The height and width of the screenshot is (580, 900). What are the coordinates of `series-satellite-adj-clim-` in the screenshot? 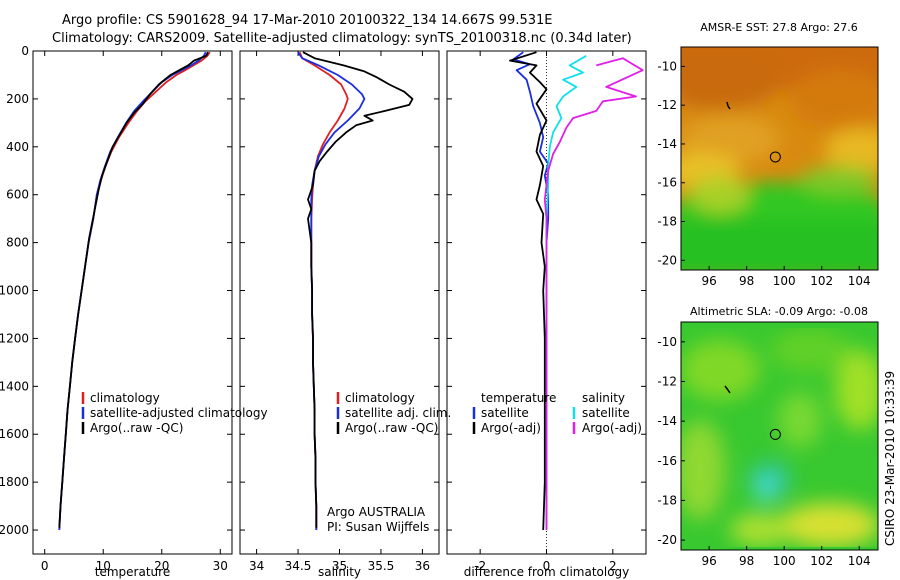 It's located at (331, 290).